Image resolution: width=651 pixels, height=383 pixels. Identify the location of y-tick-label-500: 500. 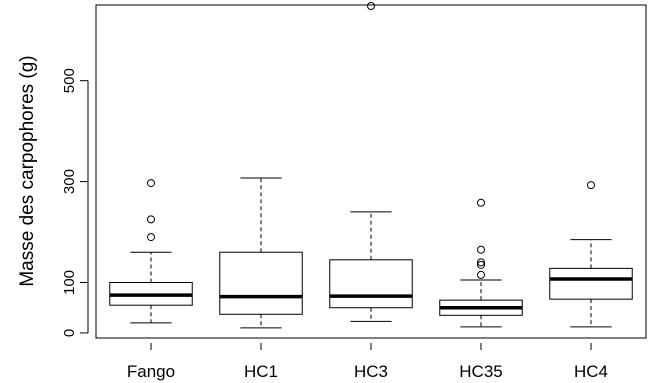
(69, 80).